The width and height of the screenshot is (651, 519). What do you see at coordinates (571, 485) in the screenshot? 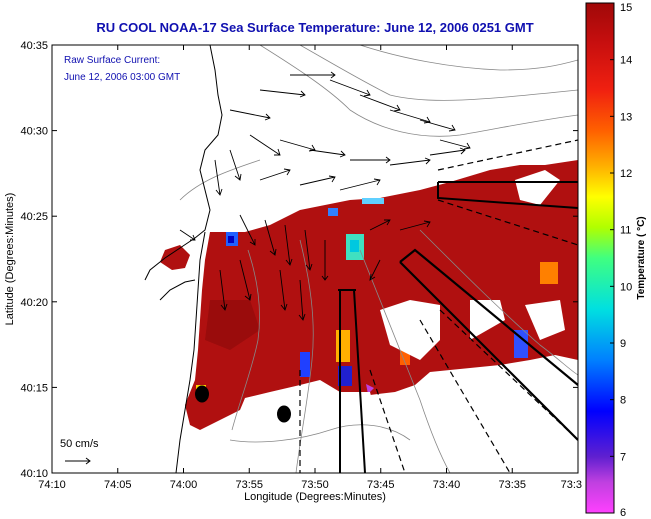
I see `x-tick-label: 73:3` at bounding box center [571, 485].